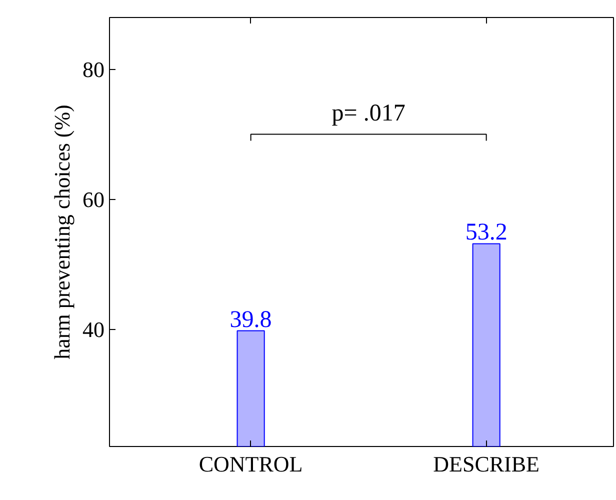 This screenshot has width=616, height=500. What do you see at coordinates (93, 199) in the screenshot?
I see `y-tick-label: 60` at bounding box center [93, 199].